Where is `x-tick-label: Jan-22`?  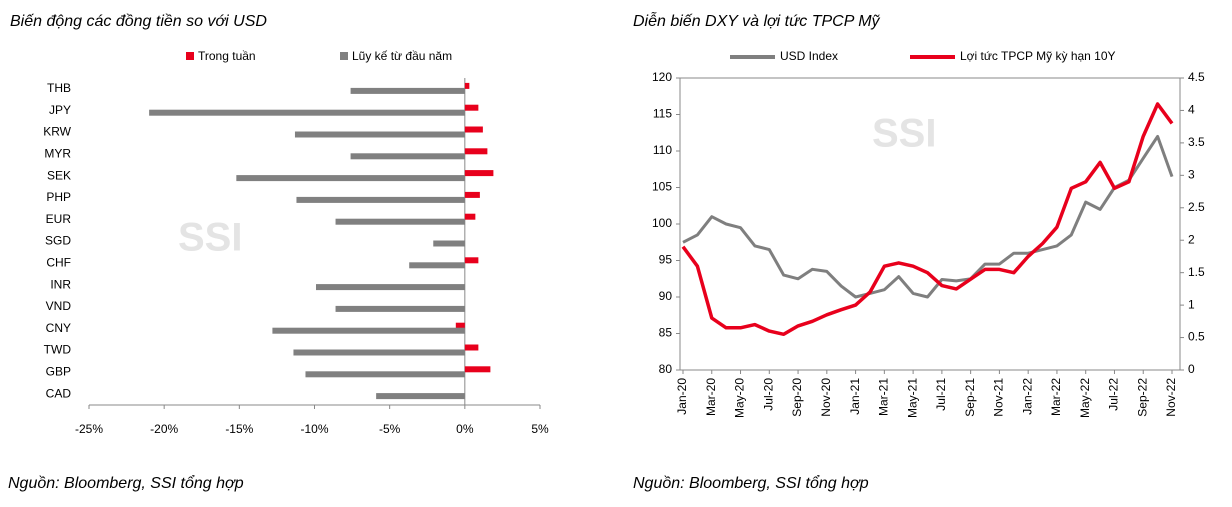
x-tick-label: Jan-22 is located at coordinates (1027, 396).